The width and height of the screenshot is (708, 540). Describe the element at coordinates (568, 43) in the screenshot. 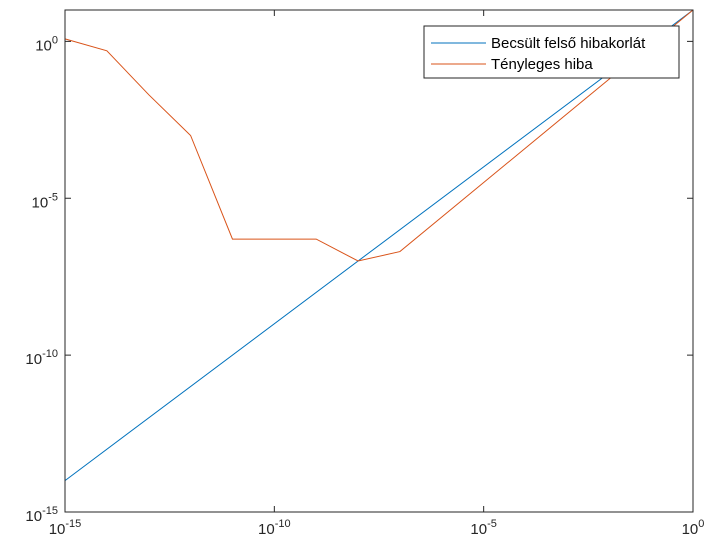

I see `legend-label-becslt: Becsült felső hibakorlát` at that location.